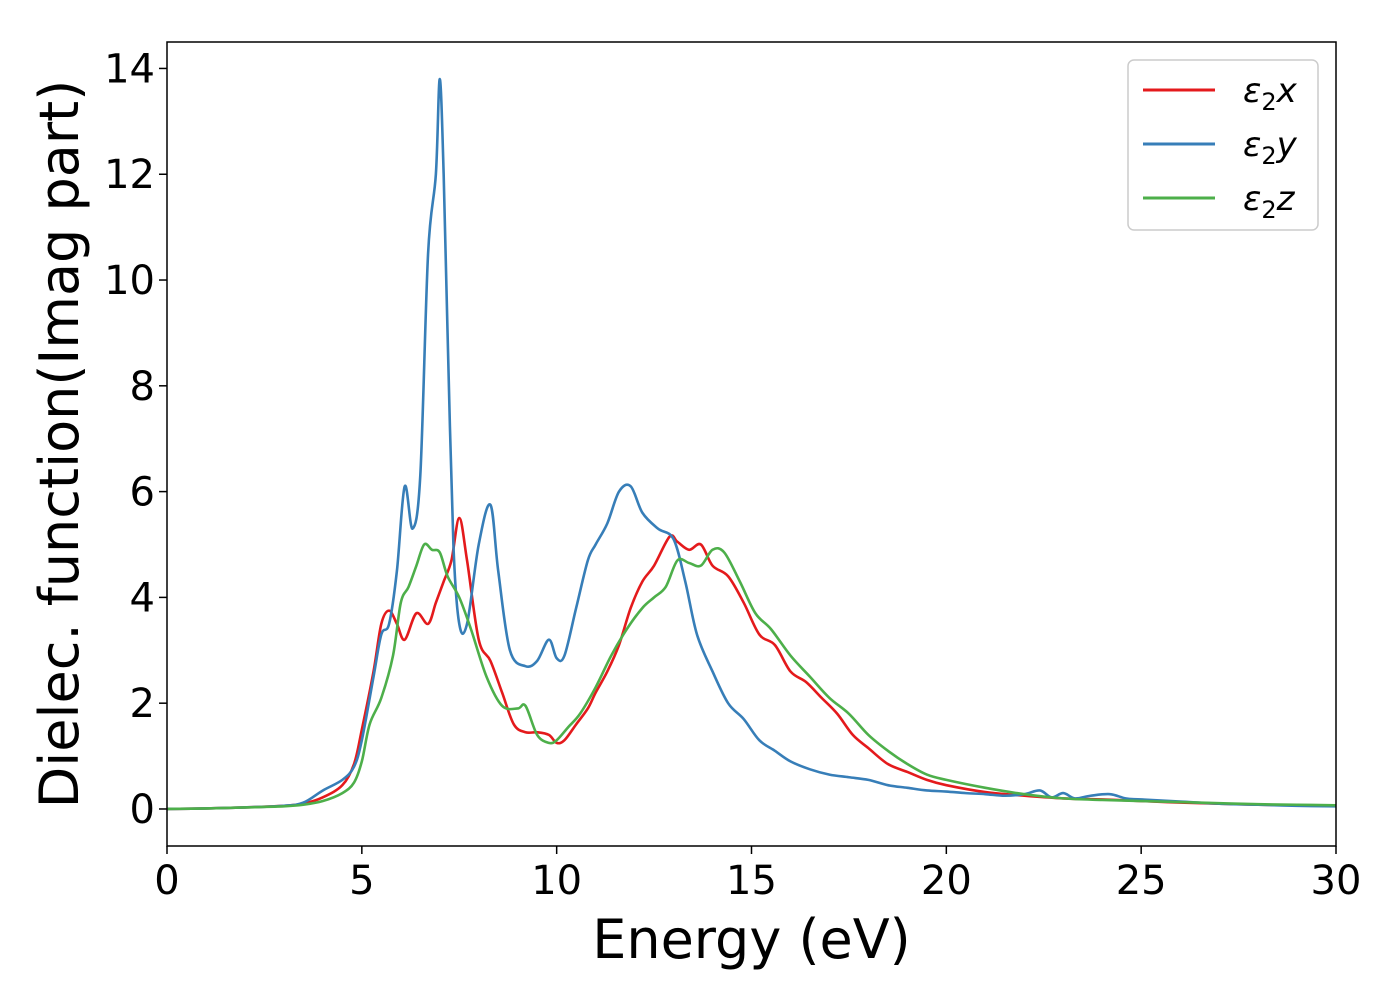 This screenshot has height=1000, width=1400. I want to click on x-tick-label: 20, so click(946, 881).